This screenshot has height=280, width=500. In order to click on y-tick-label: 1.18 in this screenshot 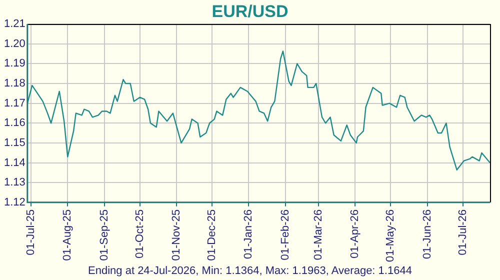, I will do `click(15, 84)`.